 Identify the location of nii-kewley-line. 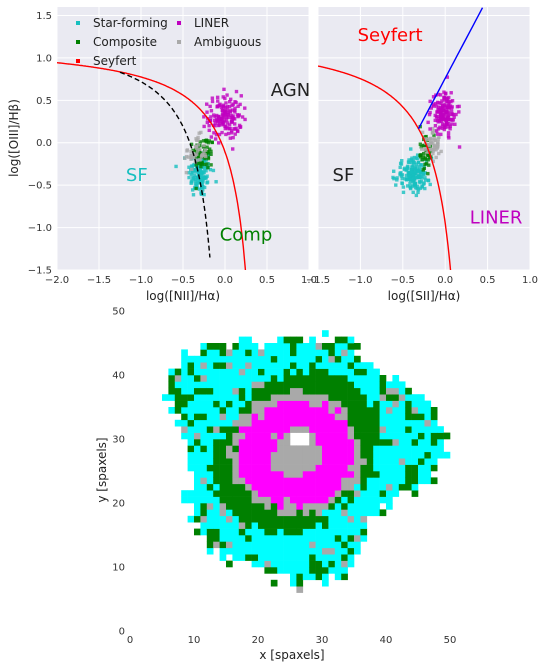
(152, 166).